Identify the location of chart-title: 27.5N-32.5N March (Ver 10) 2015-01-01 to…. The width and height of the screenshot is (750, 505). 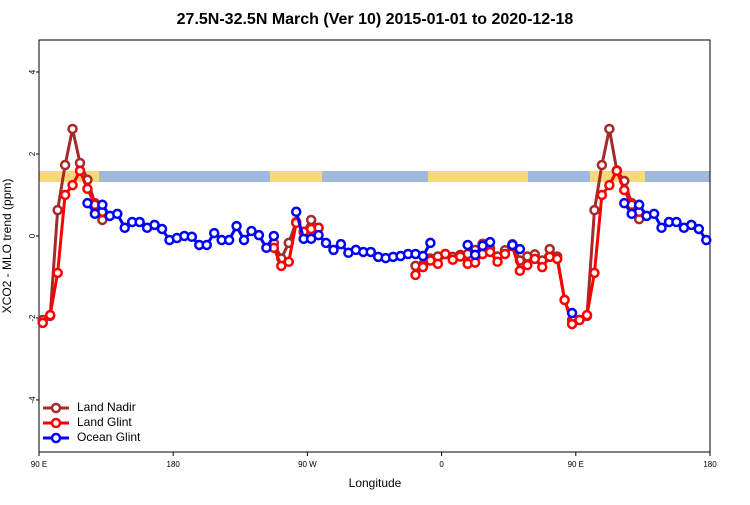
(375, 19).